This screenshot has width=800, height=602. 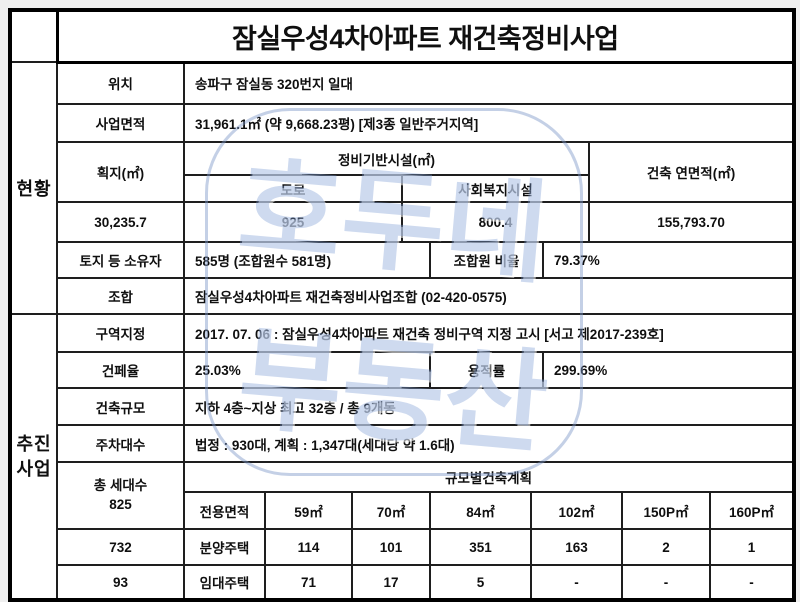 I want to click on plan-header-row: 총 세대수 825 규모별건축계획, so click(x=403, y=495).